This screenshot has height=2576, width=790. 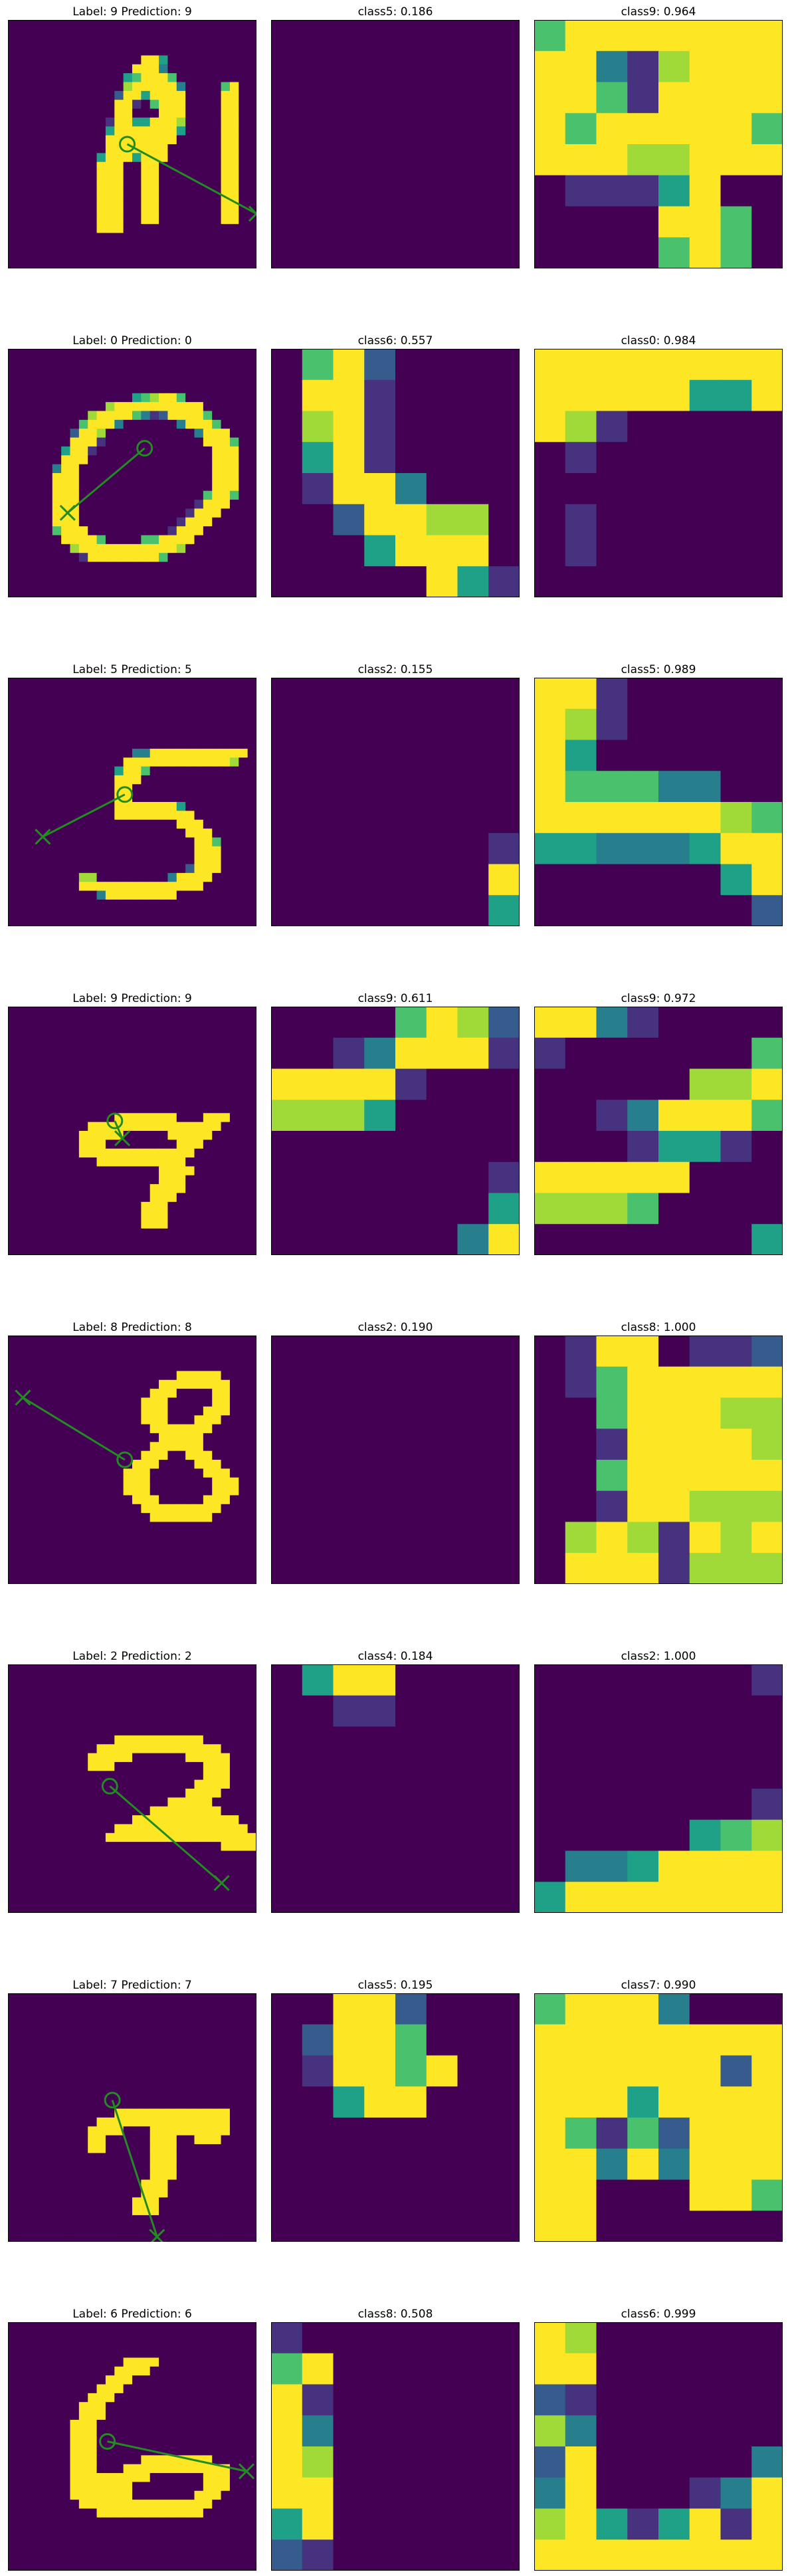 What do you see at coordinates (659, 463) in the screenshot?
I see `class-panel-panel: class0: 0.984` at bounding box center [659, 463].